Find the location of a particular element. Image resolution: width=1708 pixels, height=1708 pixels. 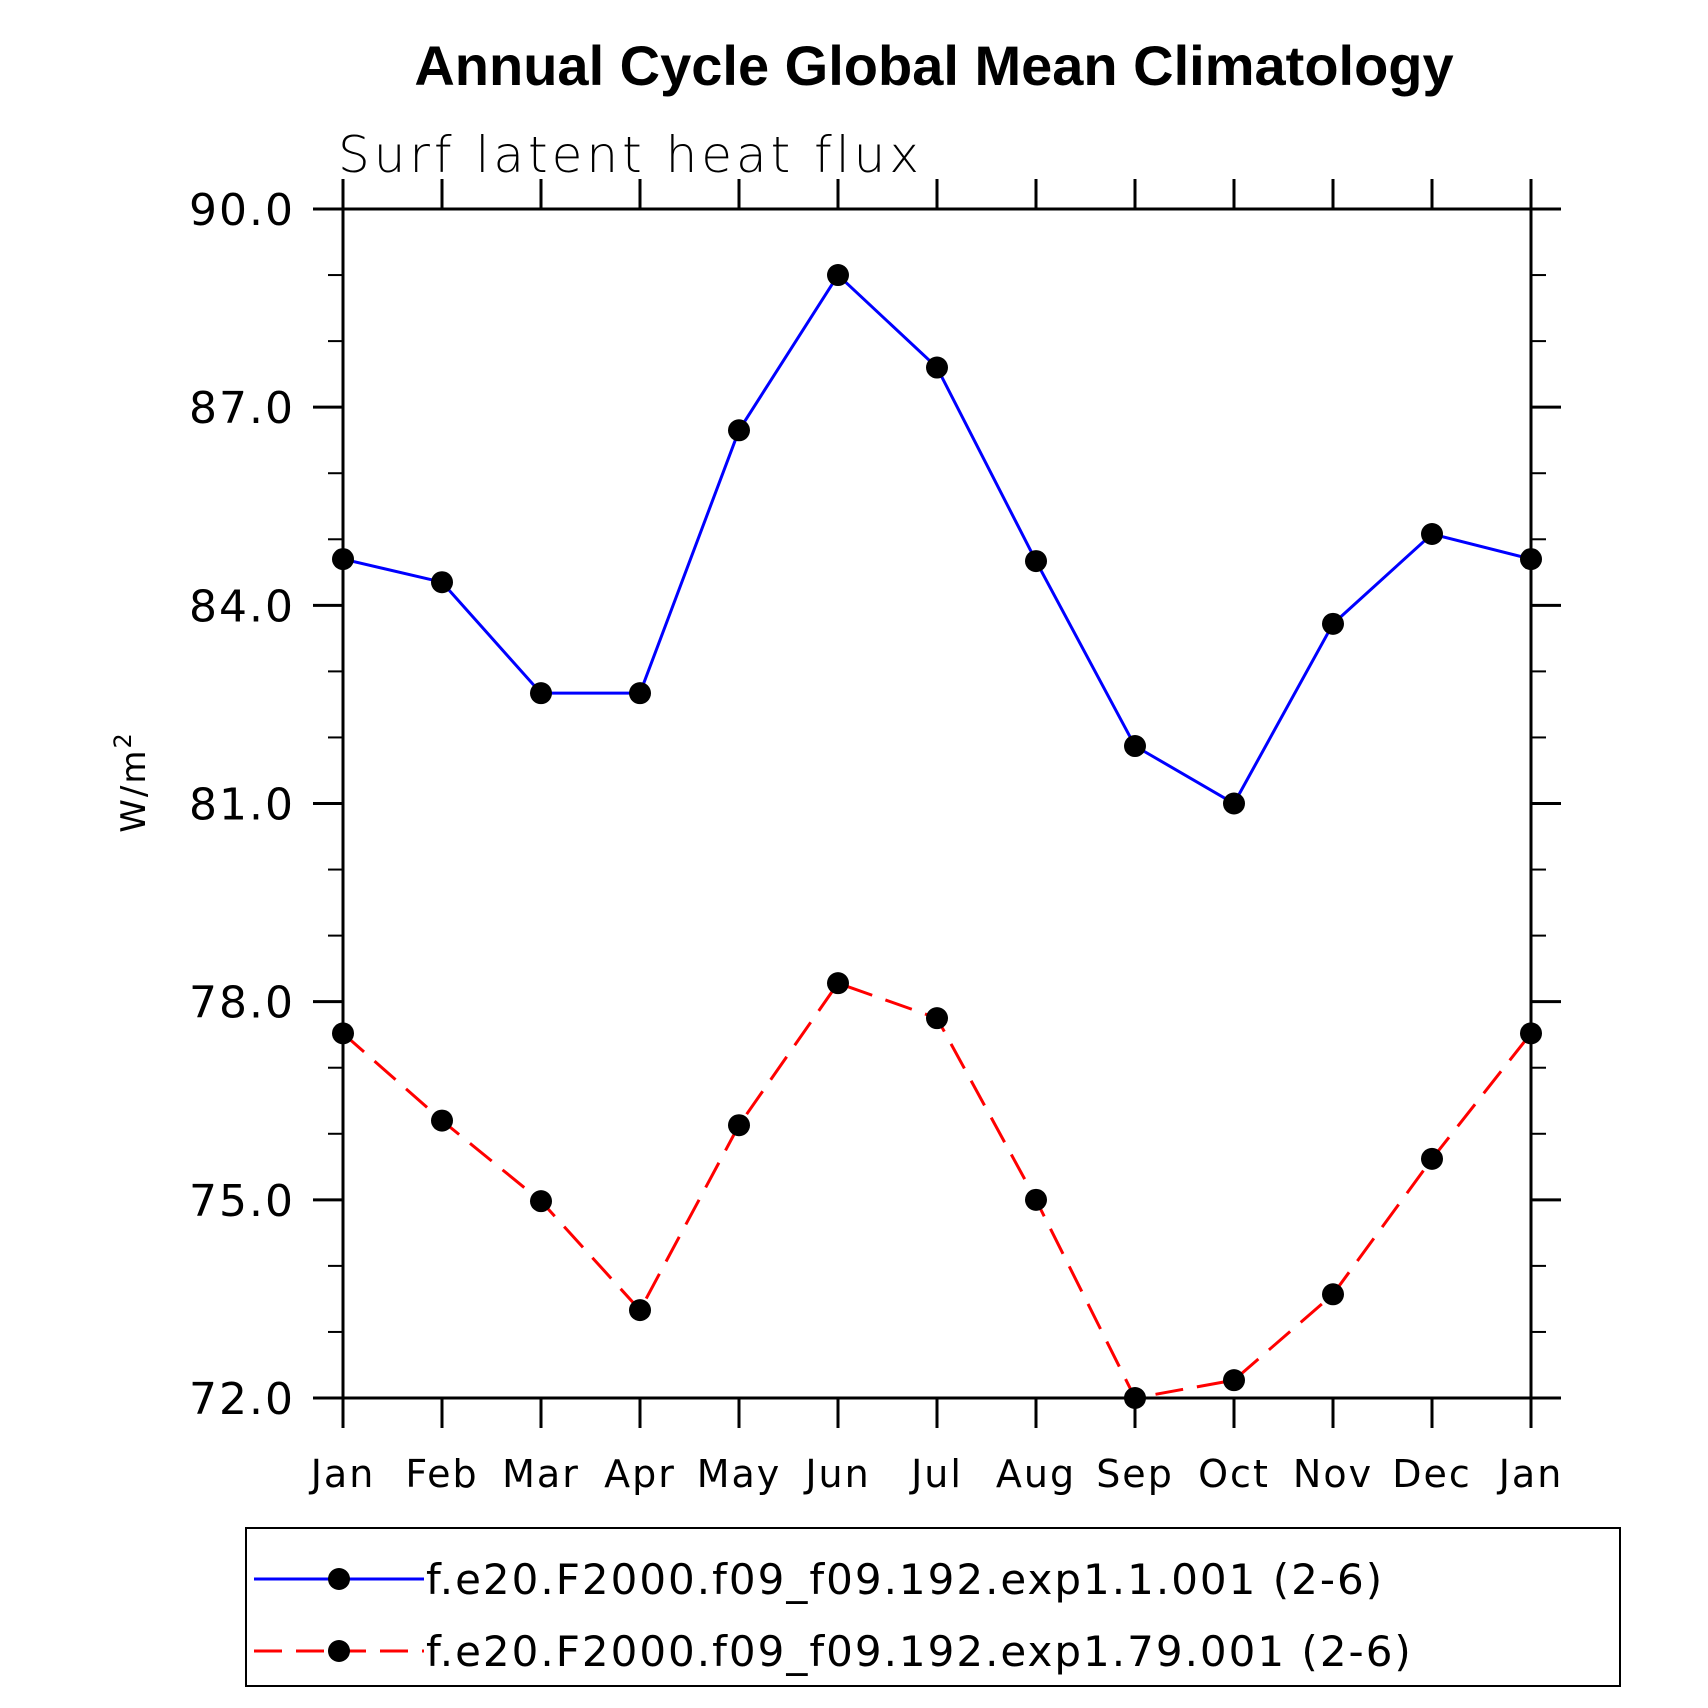

y-tick-label: 87.0 is located at coordinates (242, 408).